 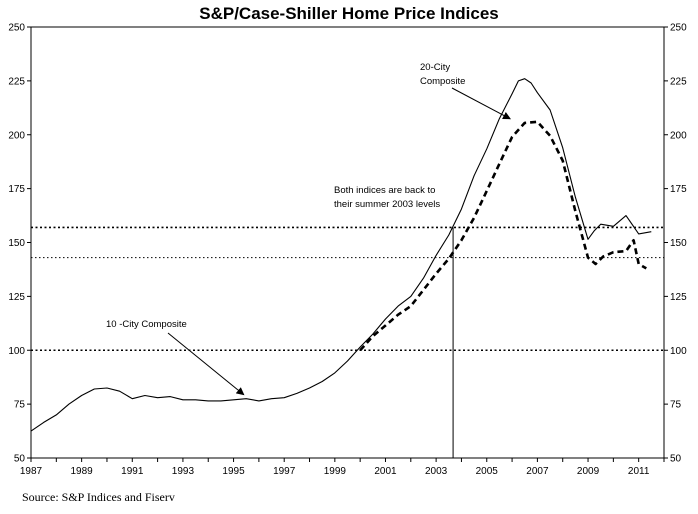 What do you see at coordinates (284, 471) in the screenshot?
I see `x-tick-label: 1997` at bounding box center [284, 471].